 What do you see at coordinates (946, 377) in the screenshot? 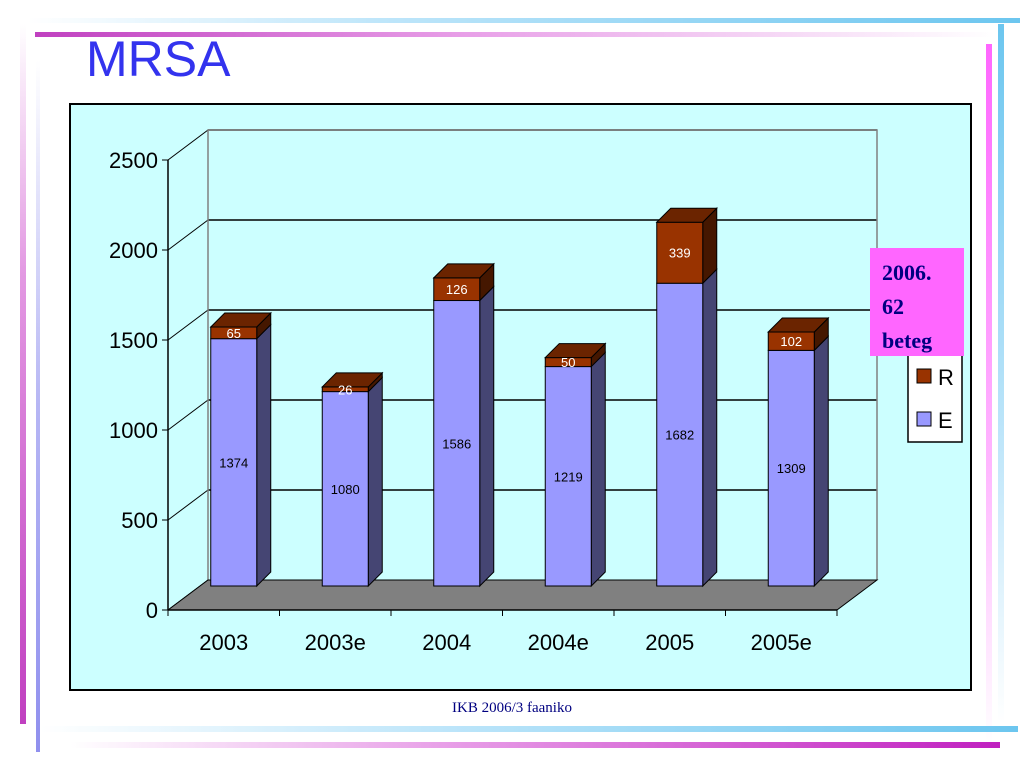
I see `legend-label-R: R` at bounding box center [946, 377].